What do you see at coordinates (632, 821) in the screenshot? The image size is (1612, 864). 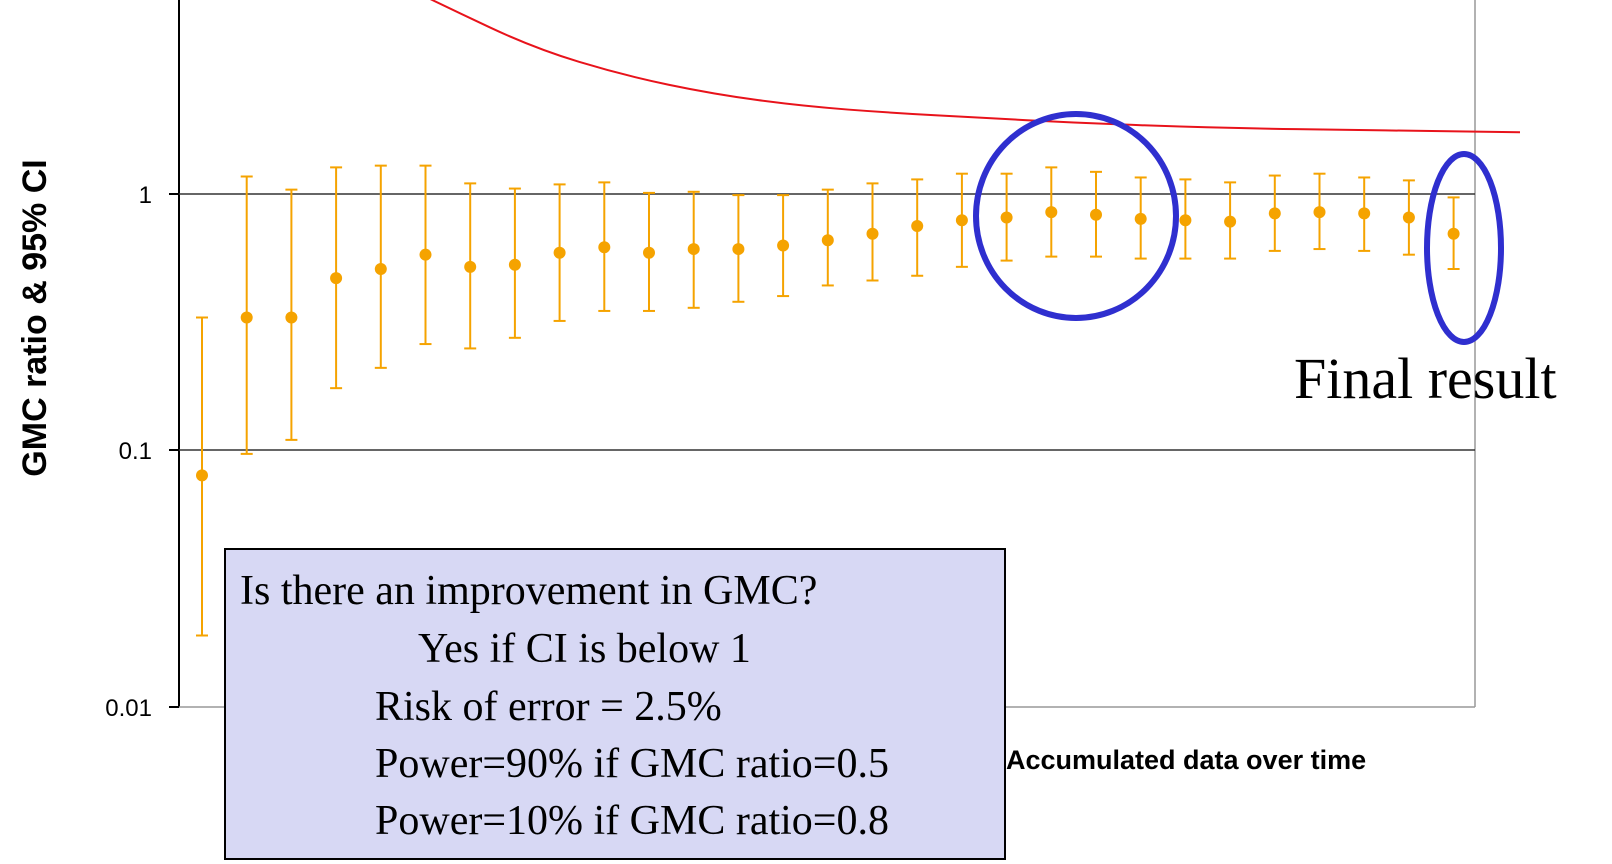 I see `info-box-line-5: Power=10% if GMC ratio=0.8` at bounding box center [632, 821].